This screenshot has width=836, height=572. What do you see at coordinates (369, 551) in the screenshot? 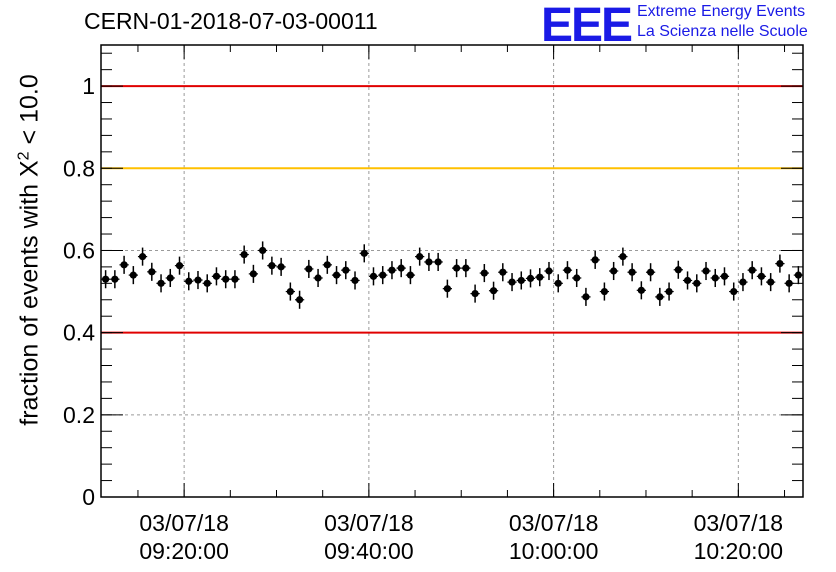
I see `x-tick-time-label: 09:40:00` at bounding box center [369, 551].